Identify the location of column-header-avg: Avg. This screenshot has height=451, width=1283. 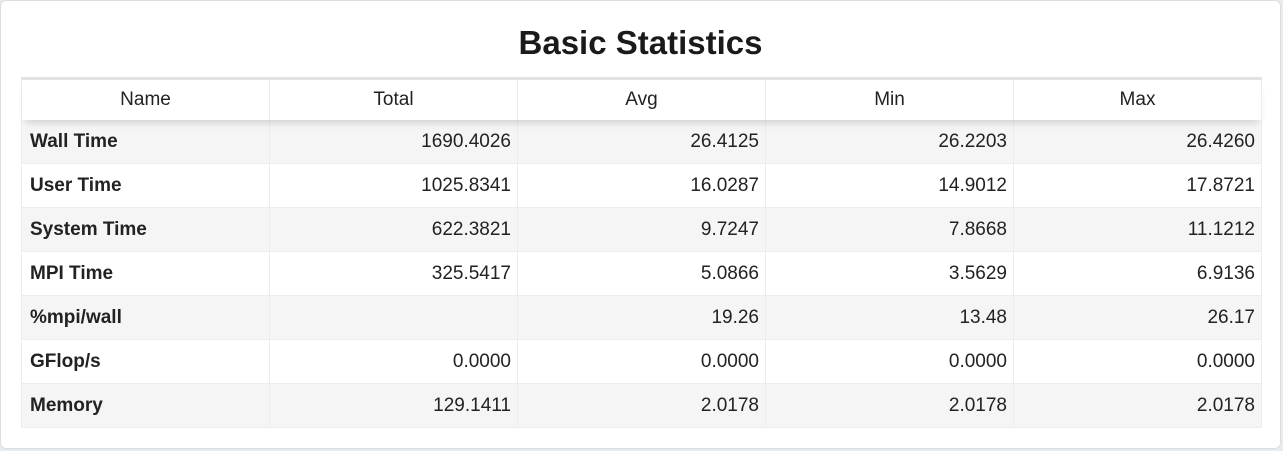
(641, 100).